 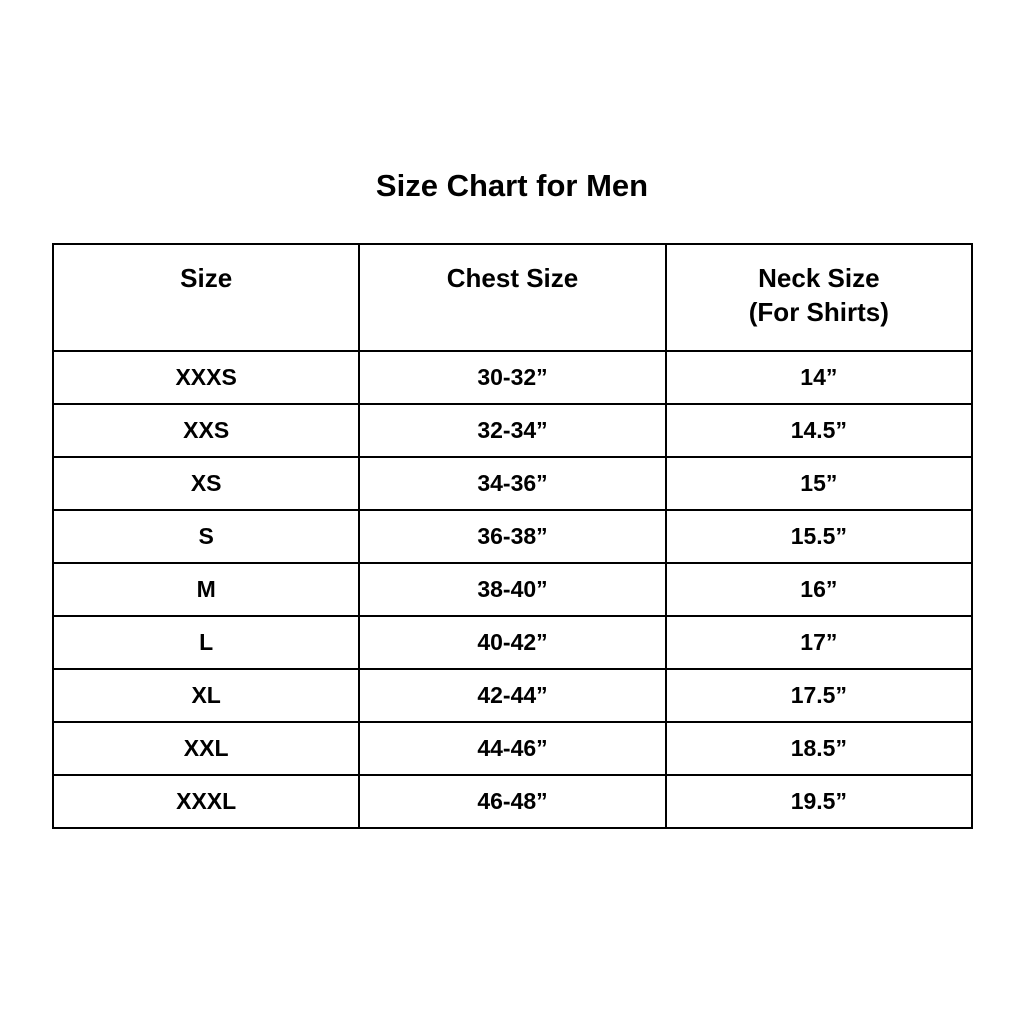 I want to click on table-row: XXL 44-46” 18.5”, so click(x=512, y=748).